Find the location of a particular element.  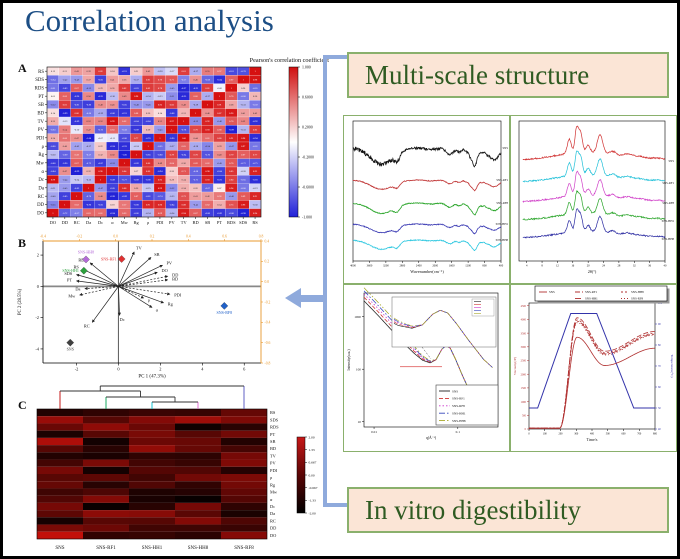

svg-text: Rg is located at coordinates (171, 304).